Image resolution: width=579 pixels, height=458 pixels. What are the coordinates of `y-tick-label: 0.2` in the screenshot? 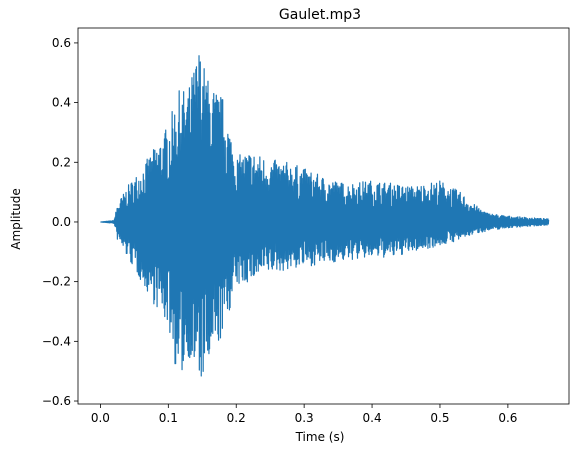 It's located at (61, 162).